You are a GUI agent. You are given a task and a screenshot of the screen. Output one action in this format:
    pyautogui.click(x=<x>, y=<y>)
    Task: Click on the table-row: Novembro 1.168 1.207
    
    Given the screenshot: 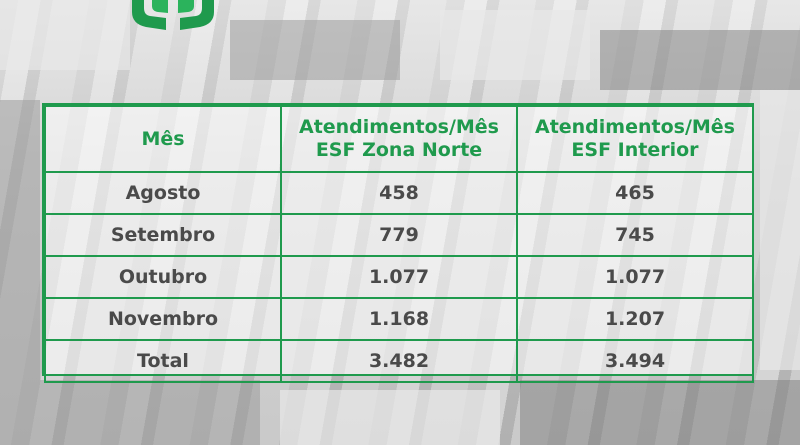 What is the action you would take?
    pyautogui.click(x=399, y=319)
    